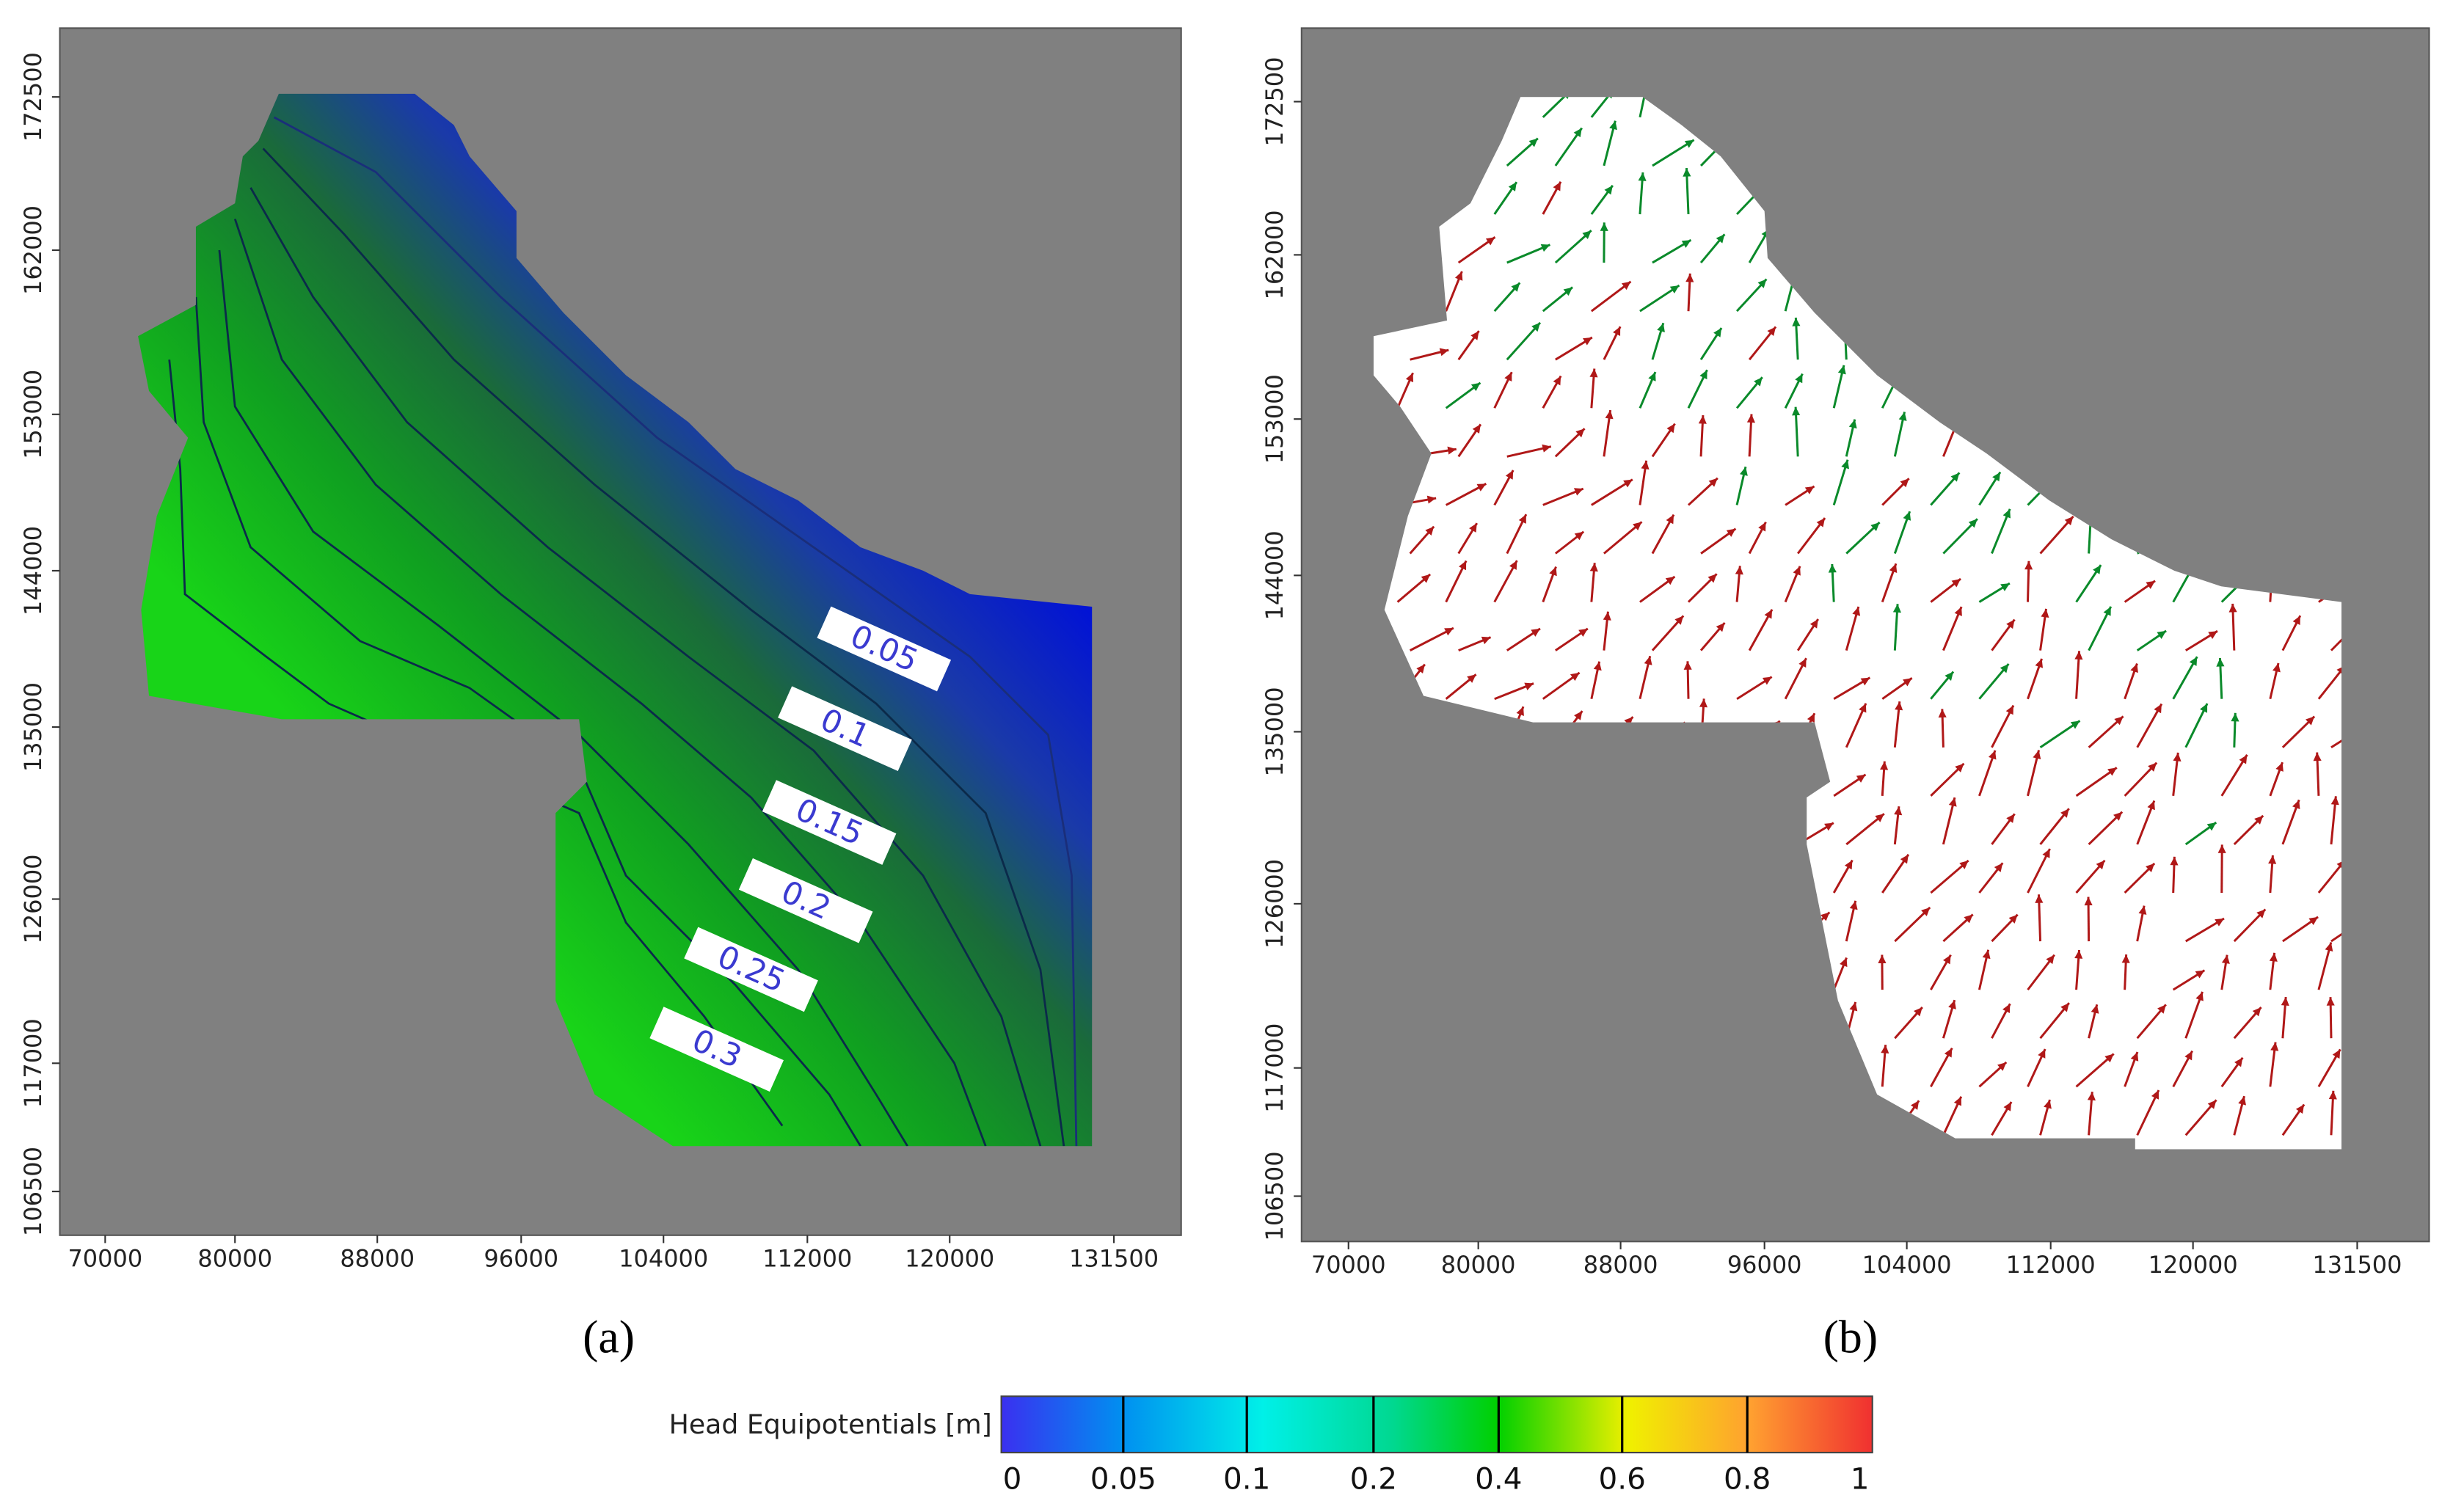 The image size is (2453, 1512). I want to click on colorbar-tick-label: 0.6, so click(1622, 1479).